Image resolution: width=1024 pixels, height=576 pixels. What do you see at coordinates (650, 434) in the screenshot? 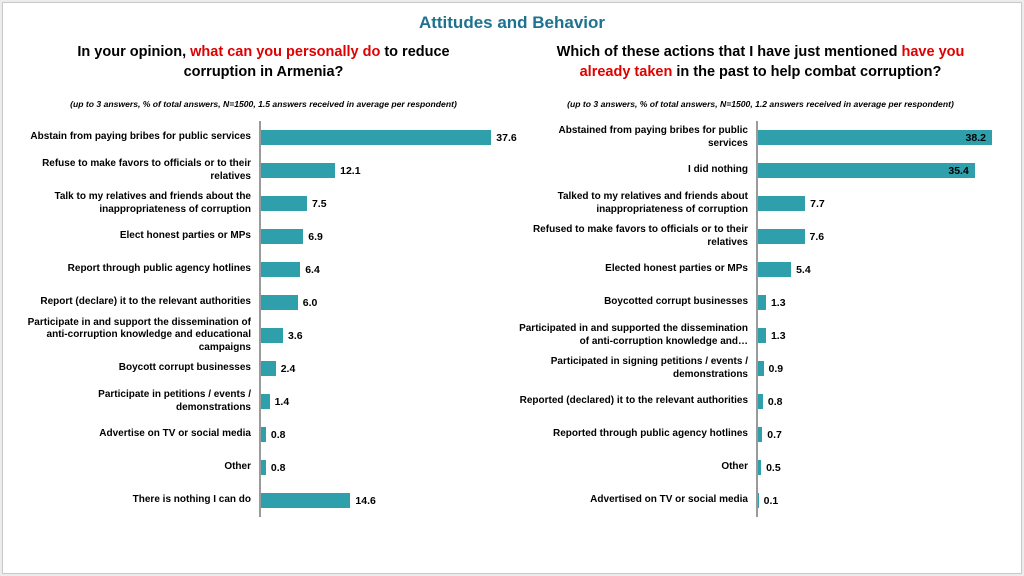
I see `category-label: Reported through public agency hotlines` at bounding box center [650, 434].